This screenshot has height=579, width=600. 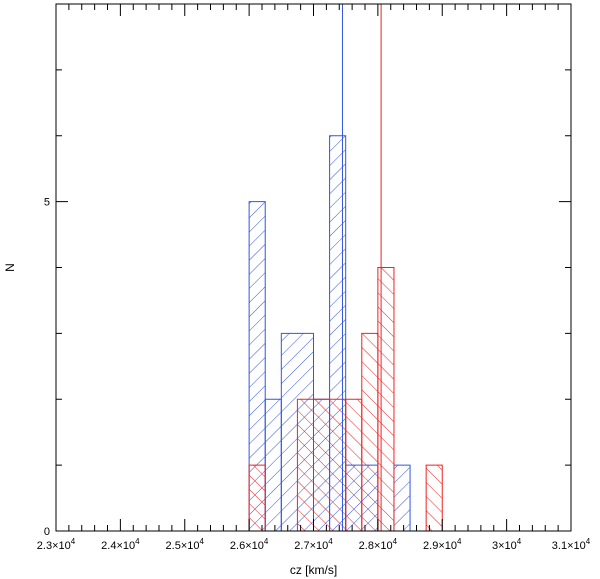 What do you see at coordinates (47, 203) in the screenshot?
I see `y-tick-label: 5` at bounding box center [47, 203].